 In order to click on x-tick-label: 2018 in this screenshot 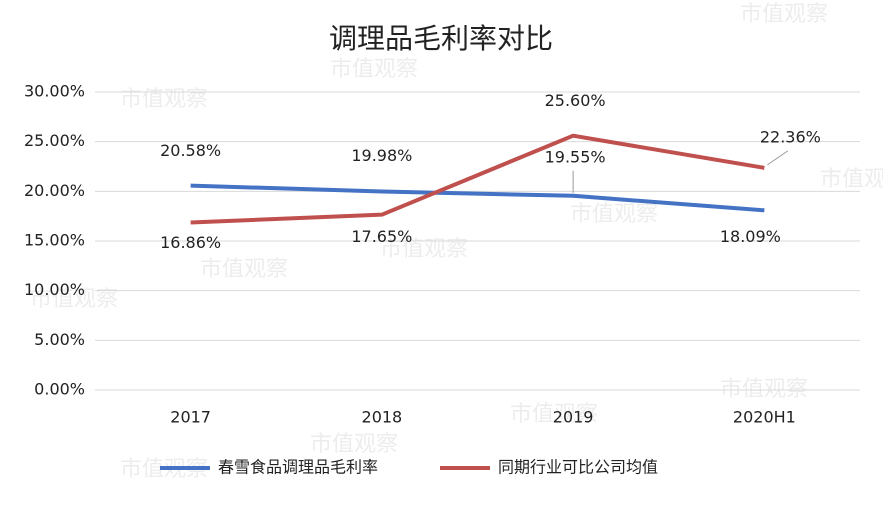, I will do `click(382, 417)`.